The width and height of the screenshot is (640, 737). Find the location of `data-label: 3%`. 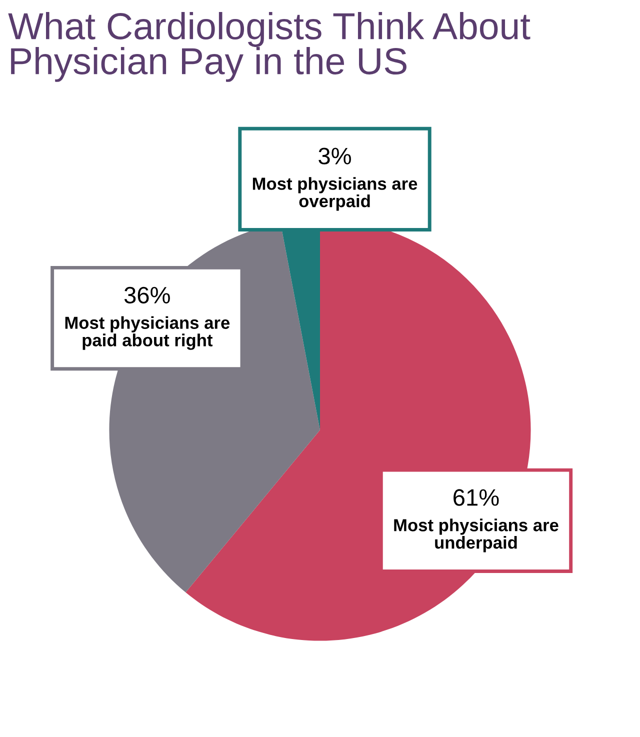

data-label: 3% is located at coordinates (334, 156).